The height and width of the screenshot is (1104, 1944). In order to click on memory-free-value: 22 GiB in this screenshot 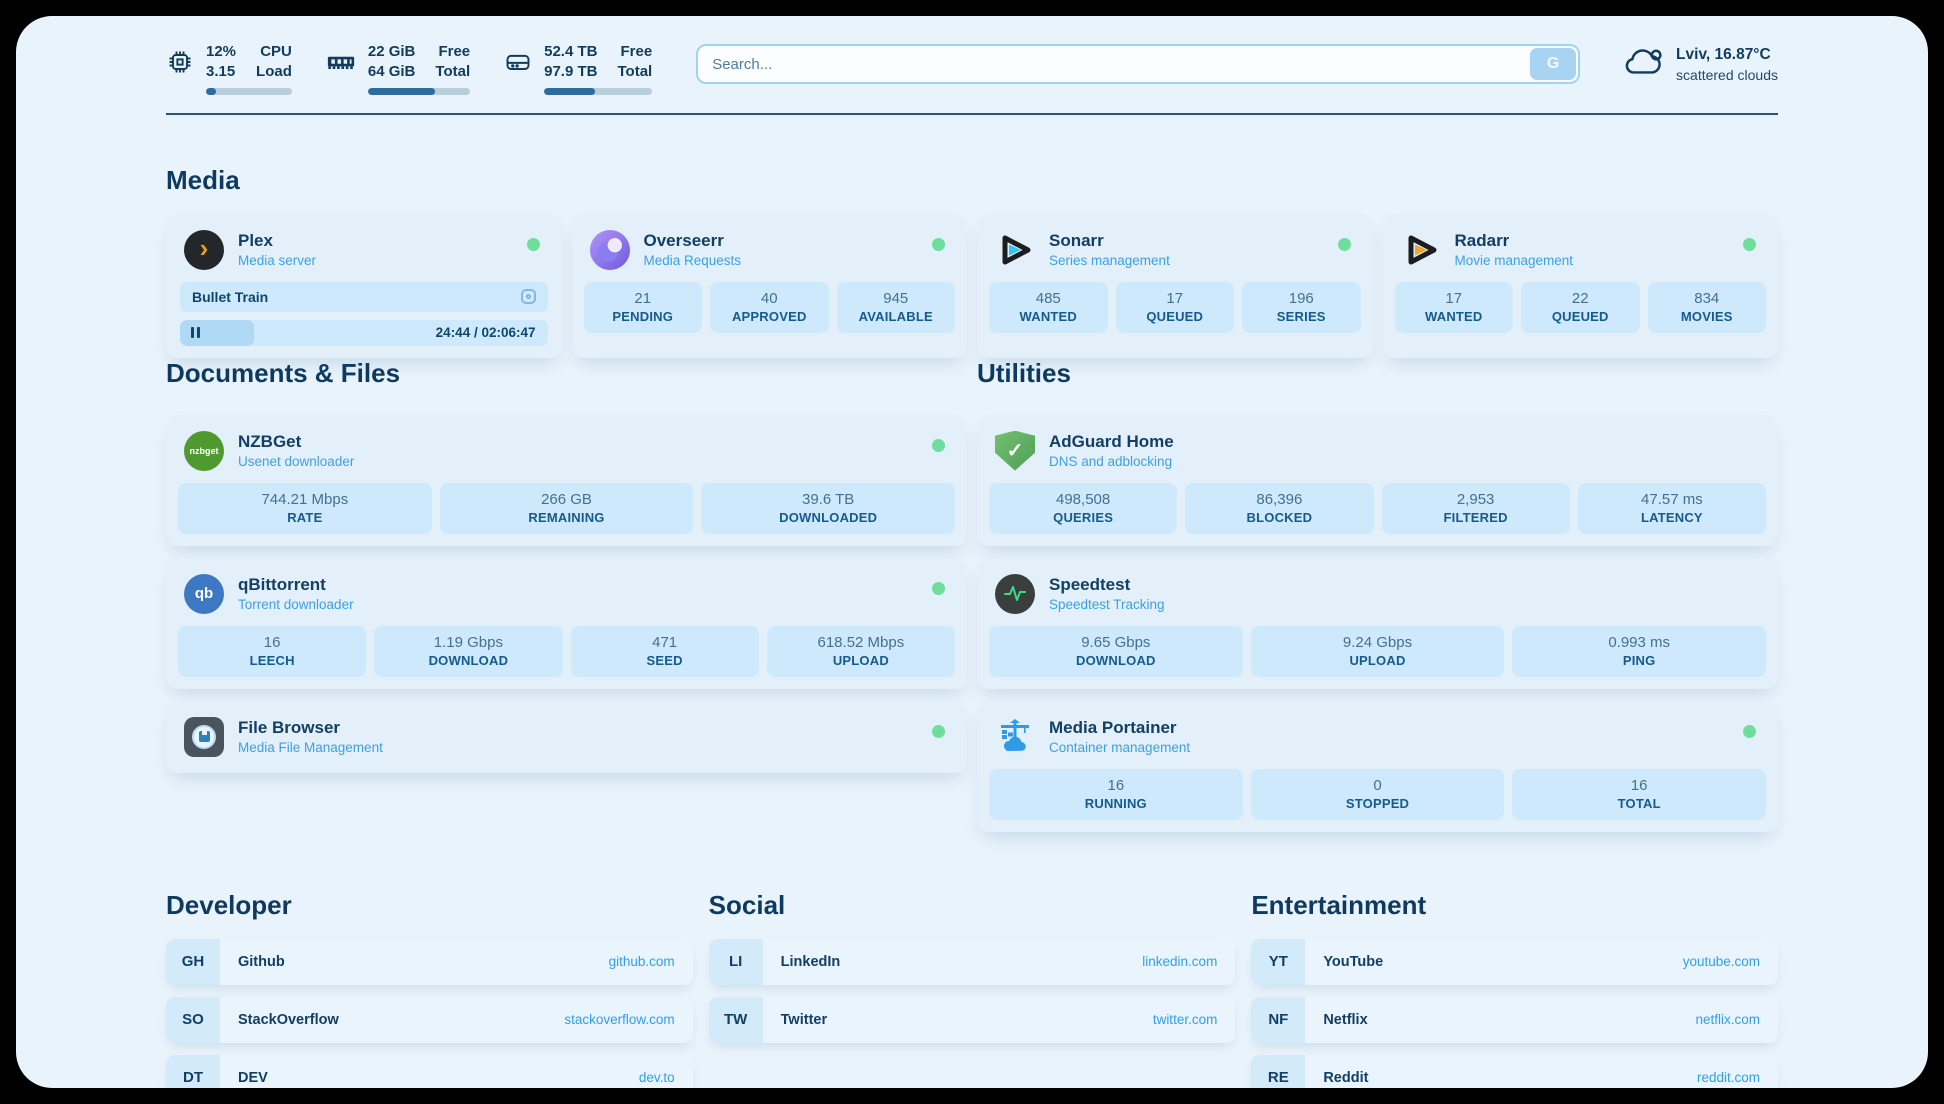, I will do `click(391, 51)`.